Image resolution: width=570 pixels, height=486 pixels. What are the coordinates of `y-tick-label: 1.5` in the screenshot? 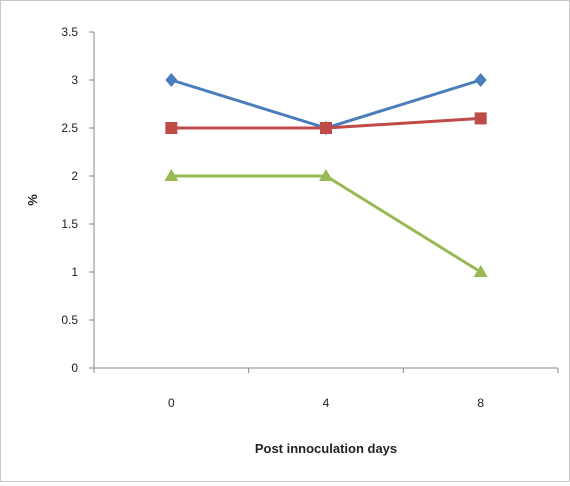 It's located at (69, 224).